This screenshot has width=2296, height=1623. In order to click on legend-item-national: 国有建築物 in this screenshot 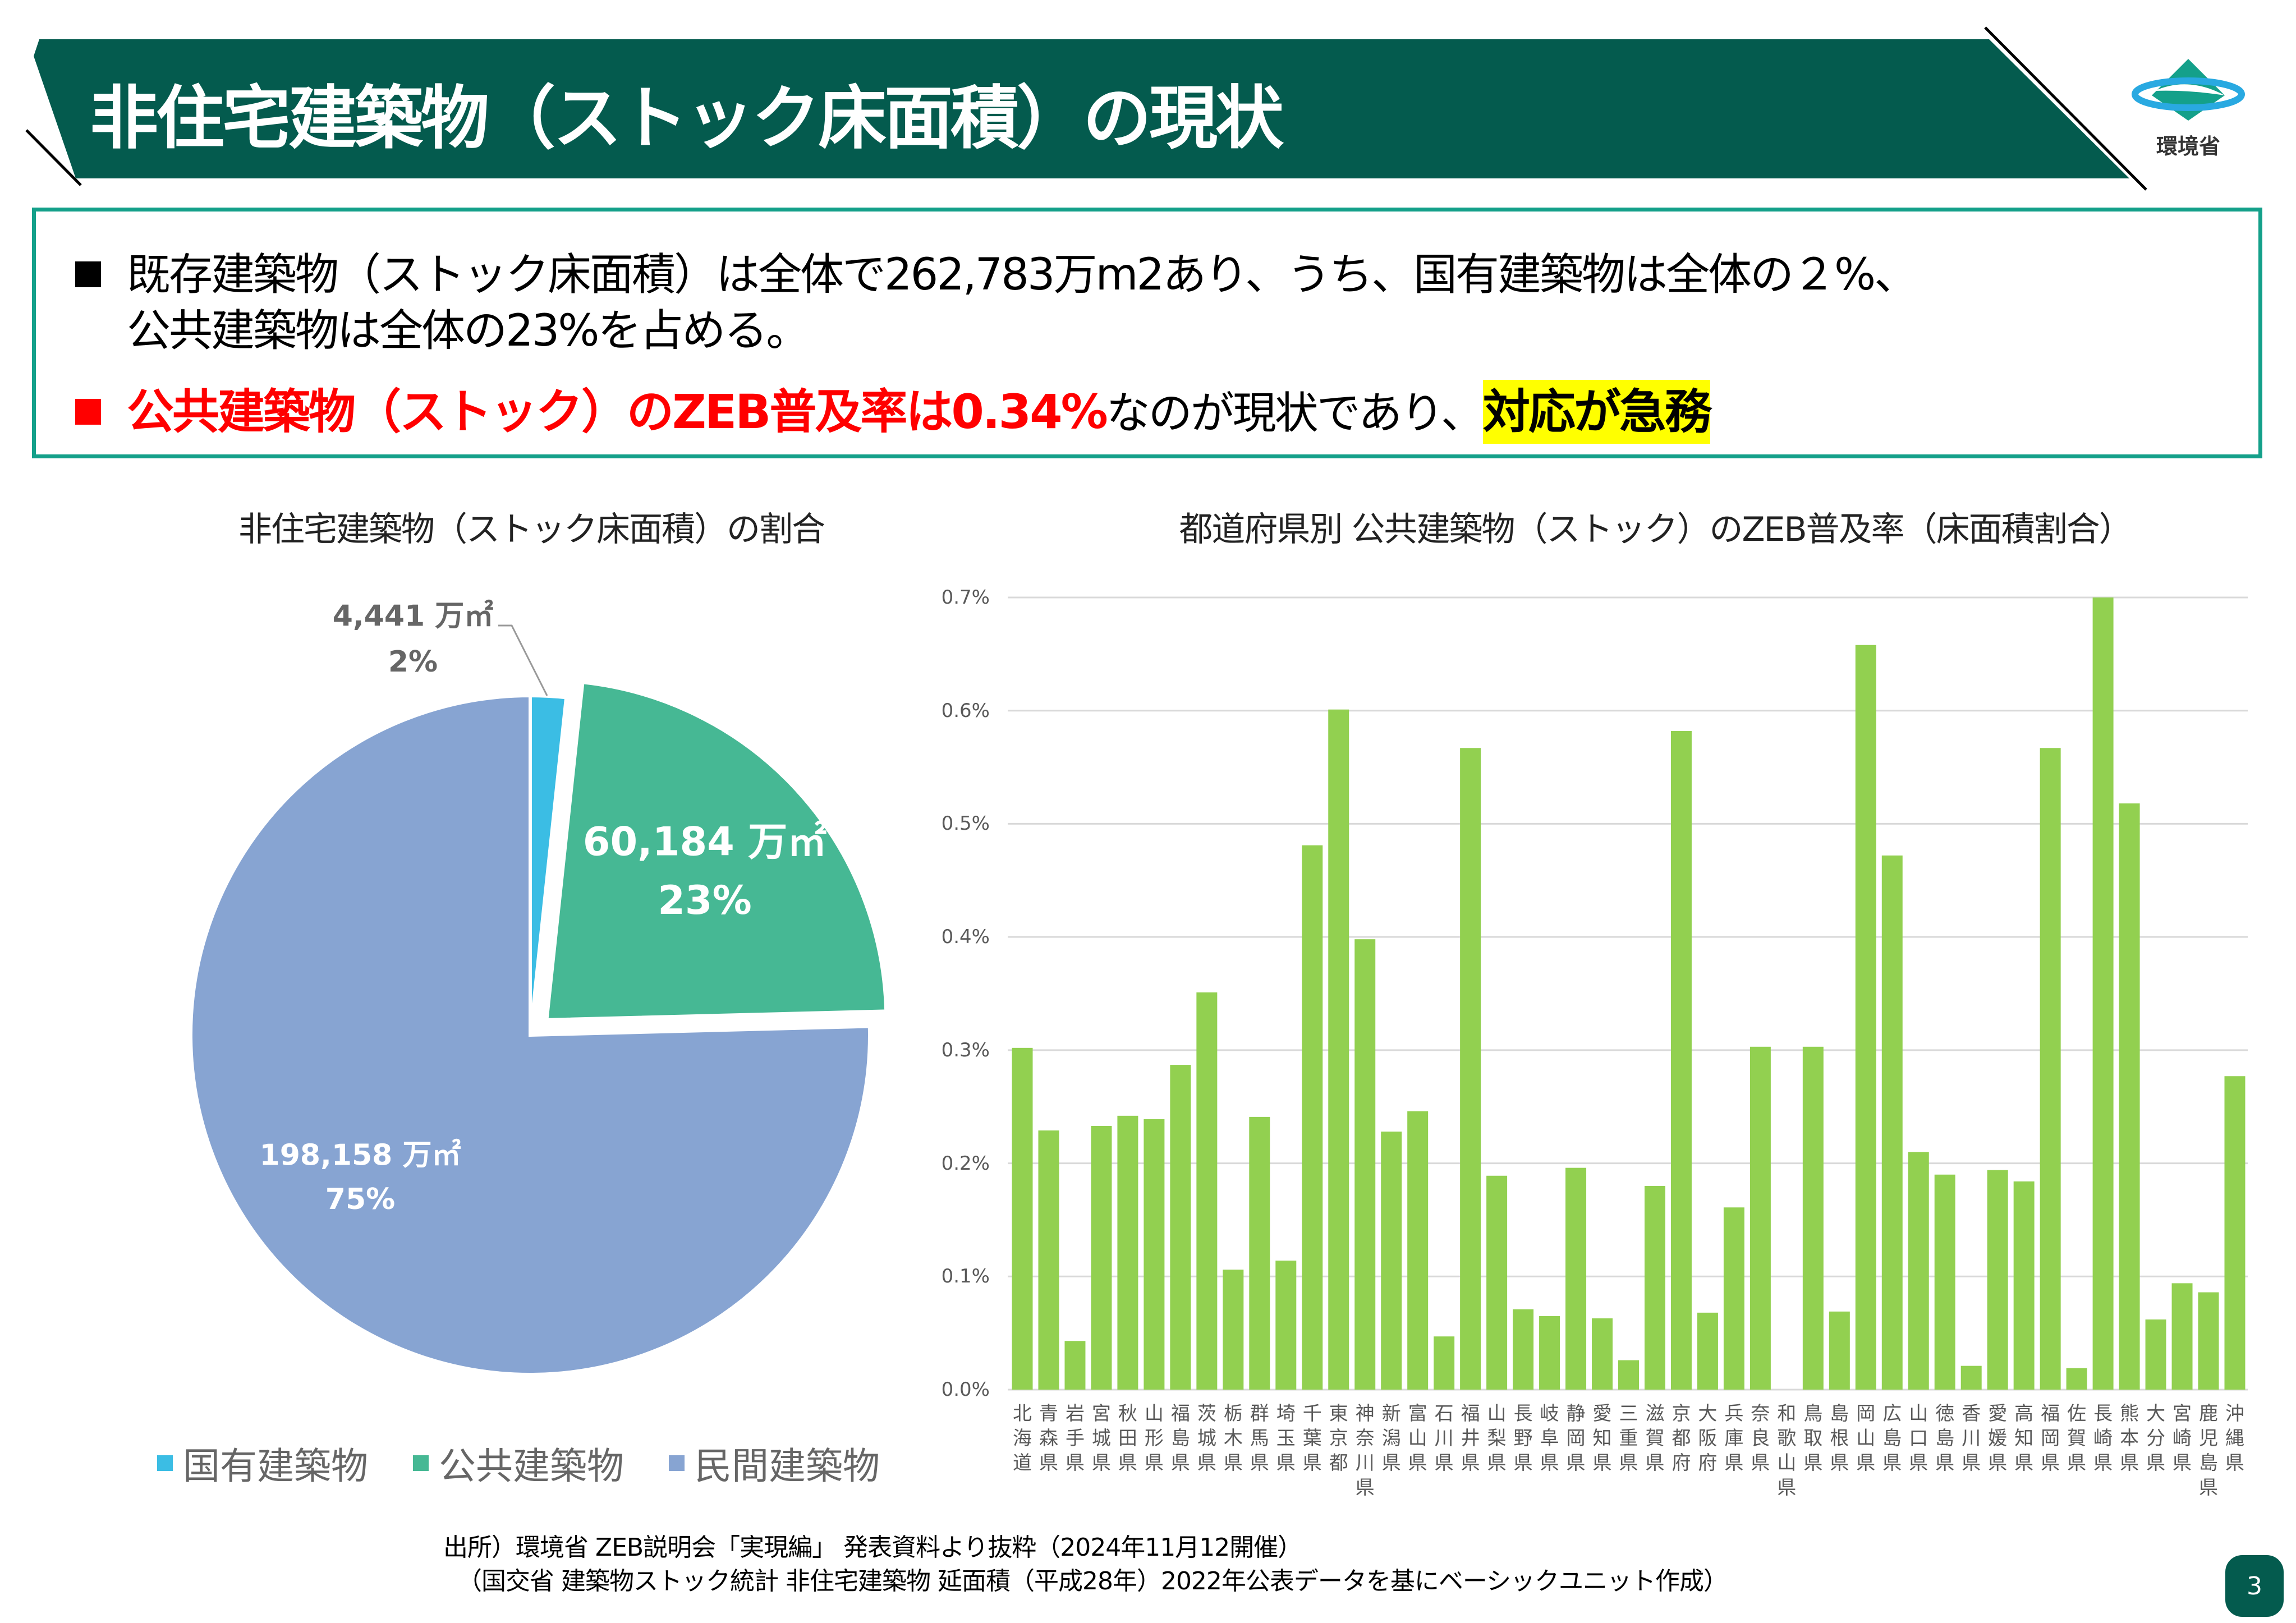, I will do `click(262, 1463)`.